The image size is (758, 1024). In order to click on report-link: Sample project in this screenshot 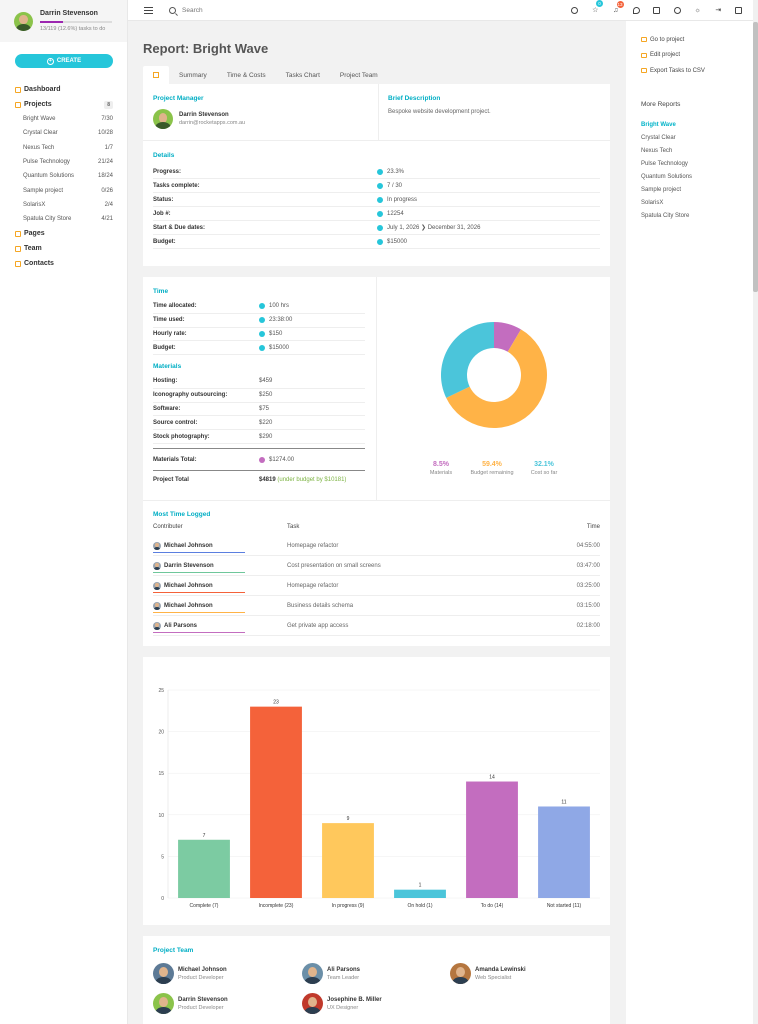, I will do `click(661, 190)`.